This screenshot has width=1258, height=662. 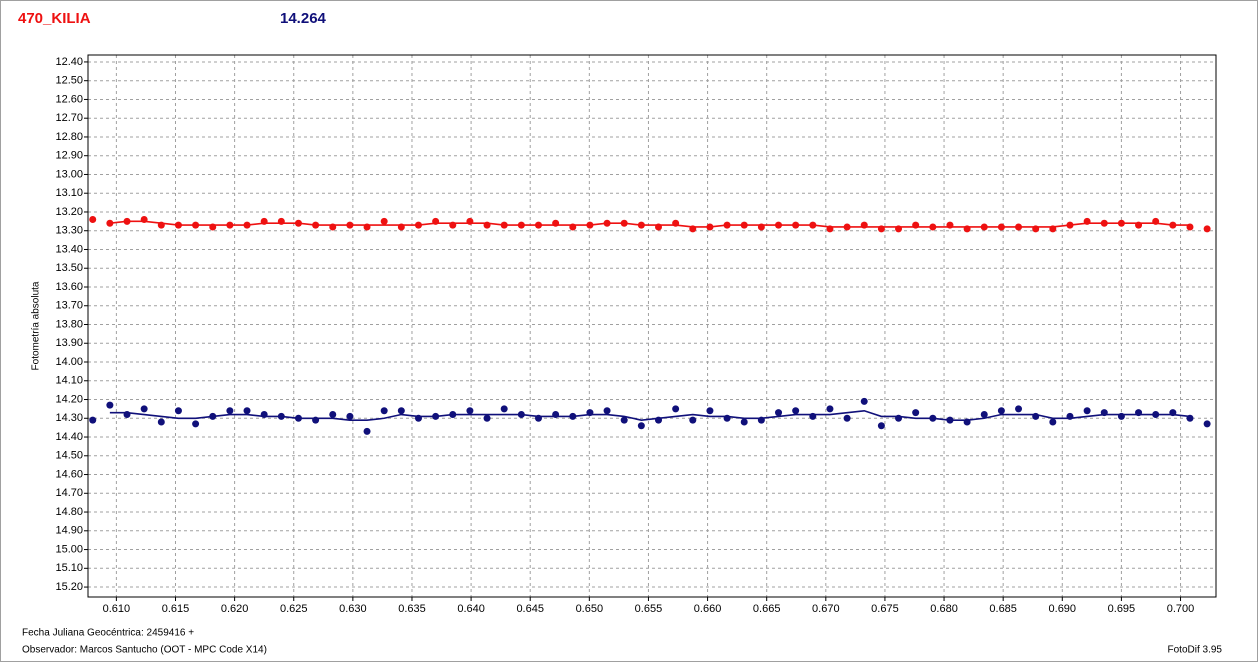 What do you see at coordinates (69, 156) in the screenshot?
I see `y-tick-label: 12.90` at bounding box center [69, 156].